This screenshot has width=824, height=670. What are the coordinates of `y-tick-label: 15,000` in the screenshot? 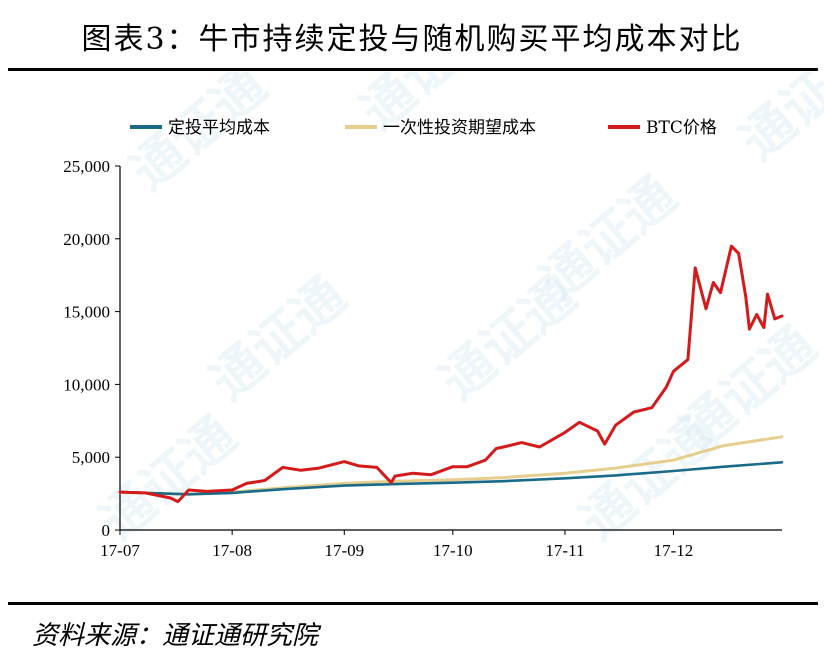 It's located at (86, 312).